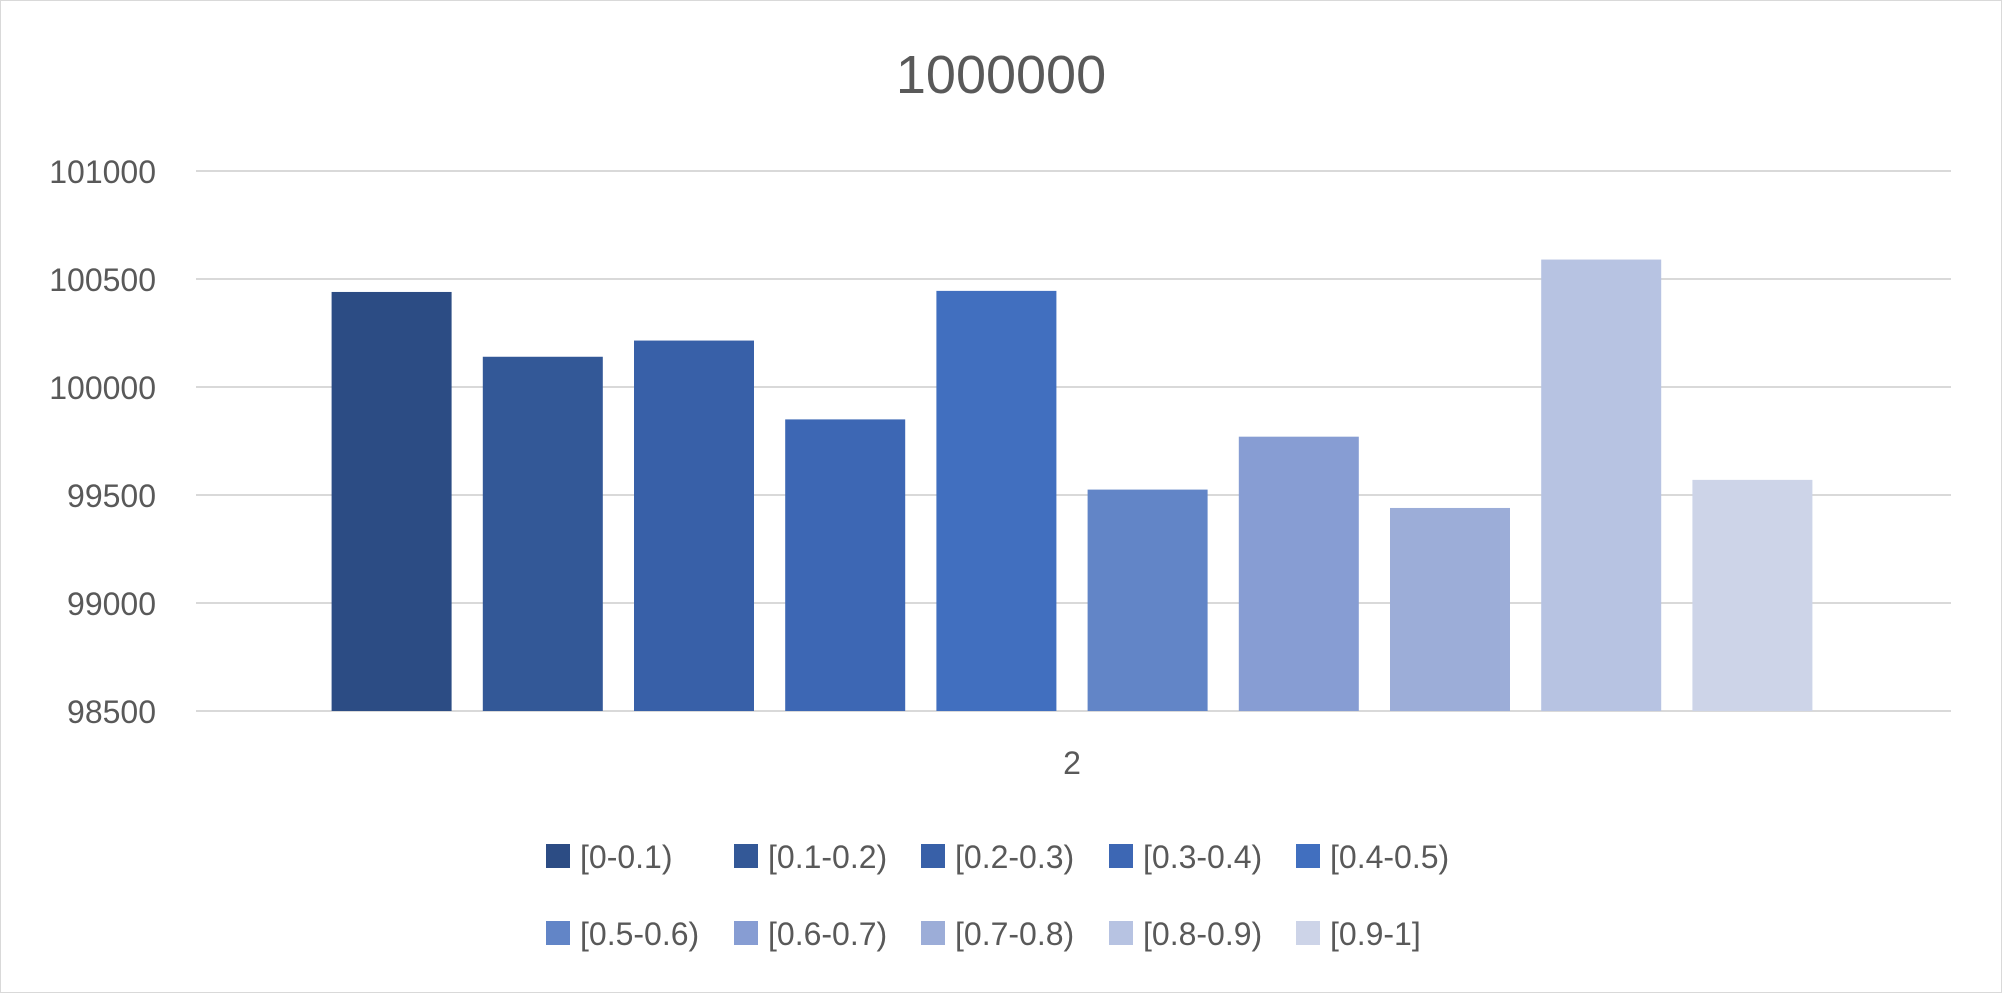 This screenshot has width=2002, height=993. I want to click on y-tick-label: 98500, so click(111, 712).